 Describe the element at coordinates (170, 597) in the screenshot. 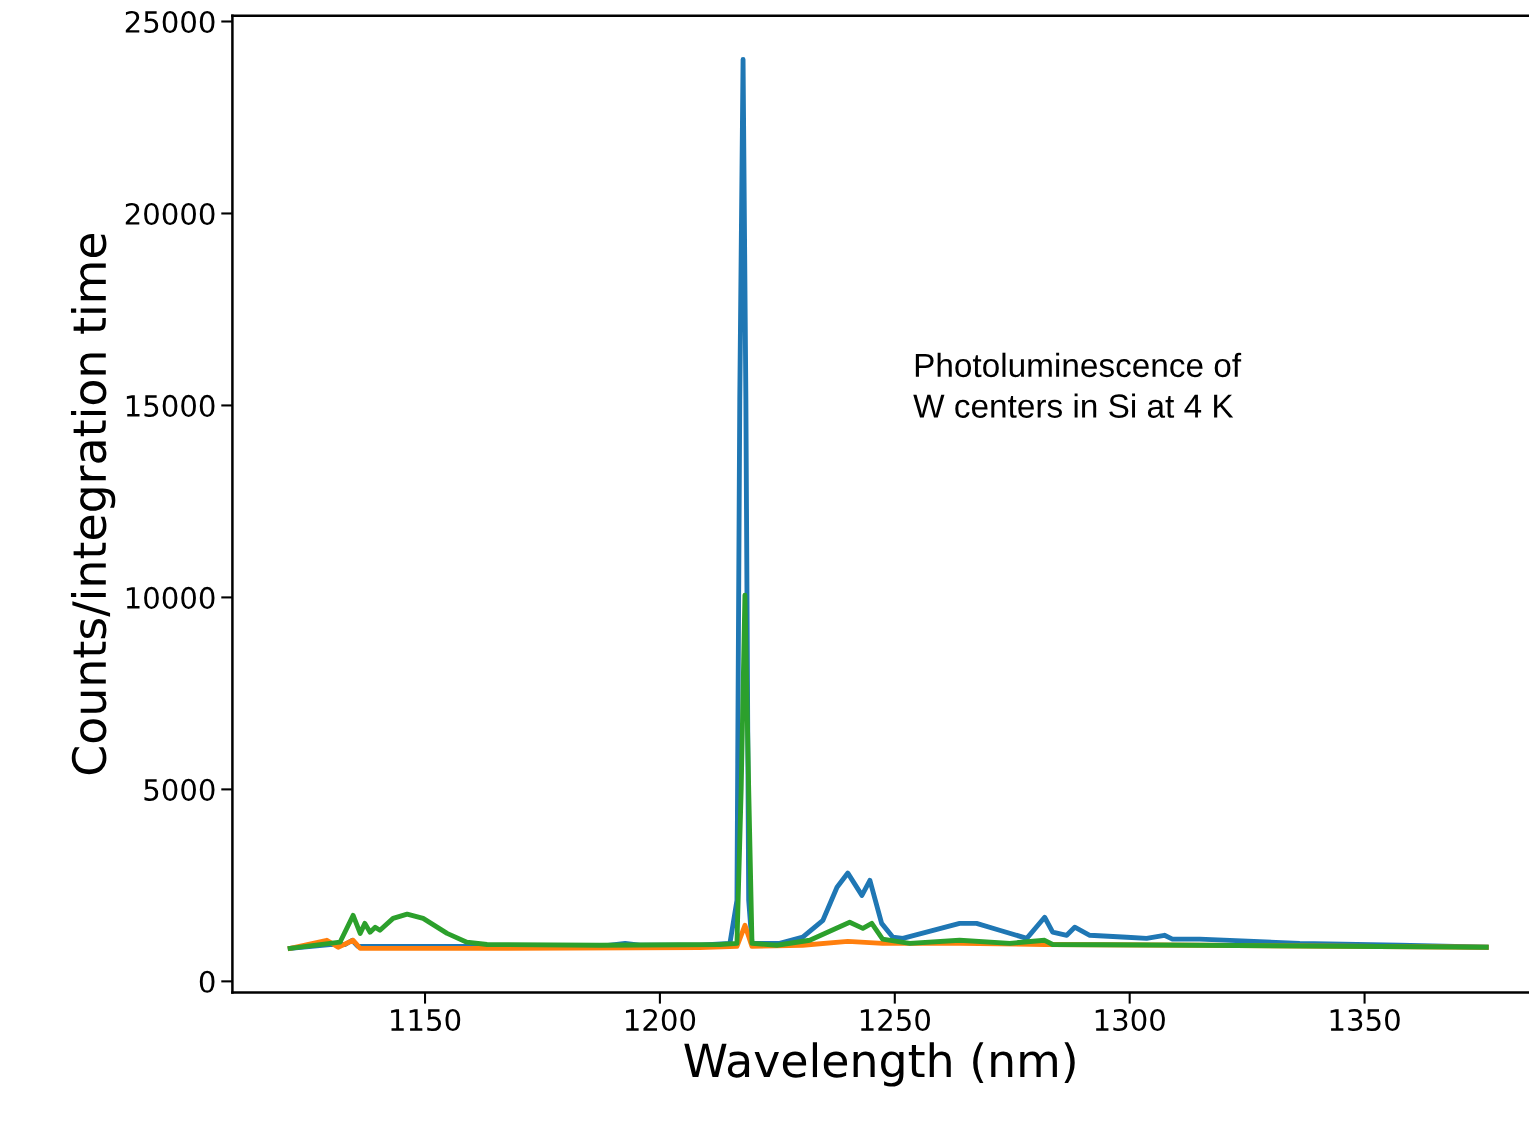

I see `y-tick-label: 10000` at that location.